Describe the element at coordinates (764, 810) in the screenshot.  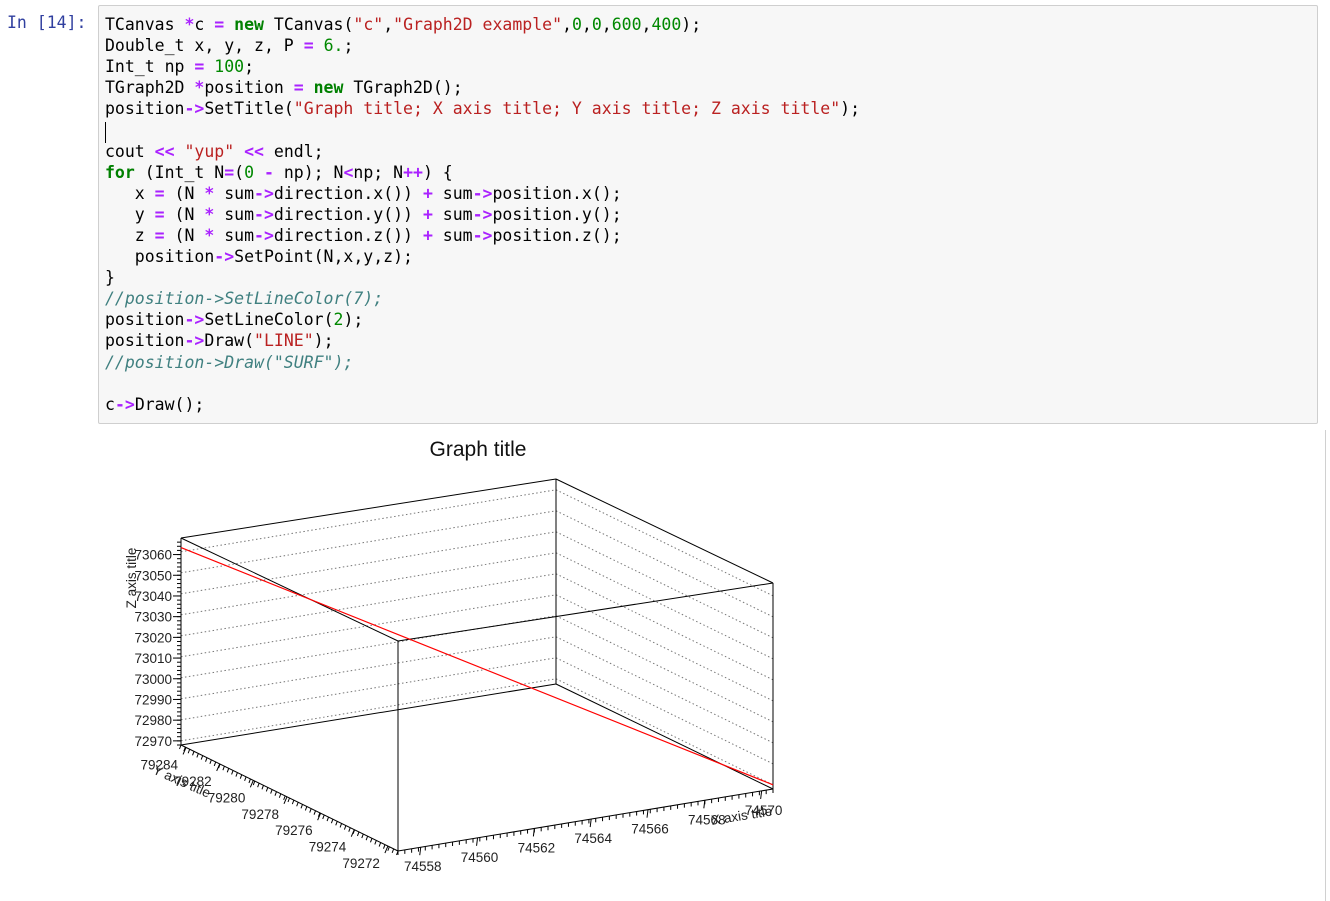
I see `x-tick-label: 74570` at that location.